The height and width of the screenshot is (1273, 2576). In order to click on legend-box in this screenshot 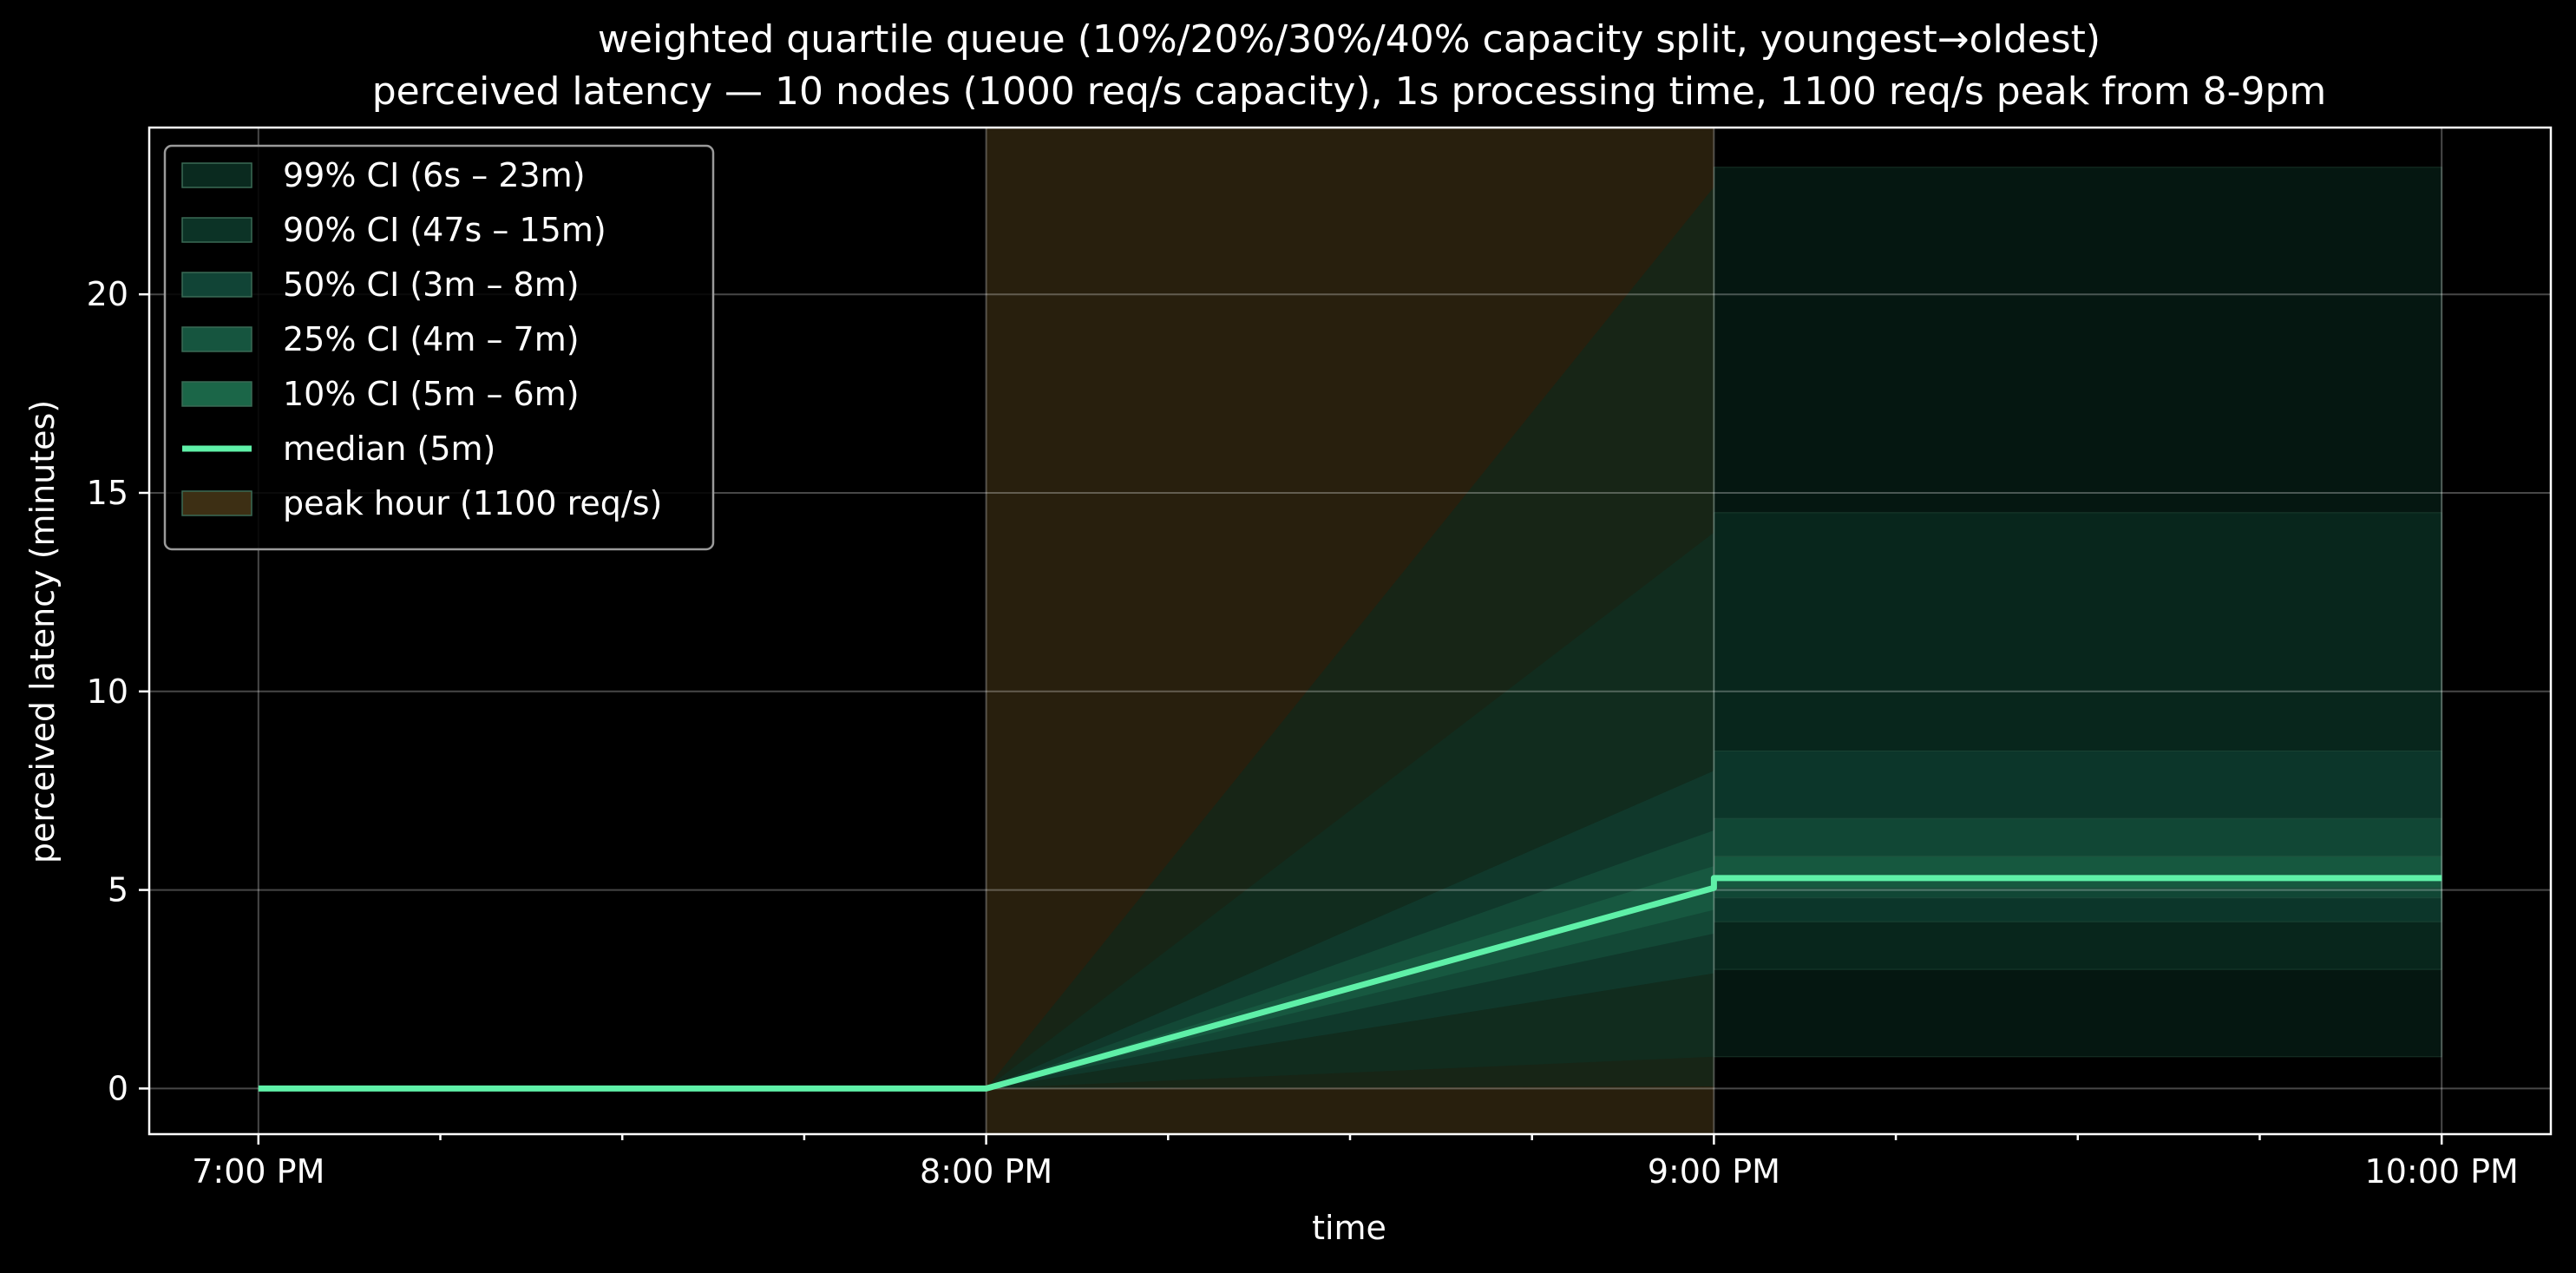, I will do `click(439, 347)`.